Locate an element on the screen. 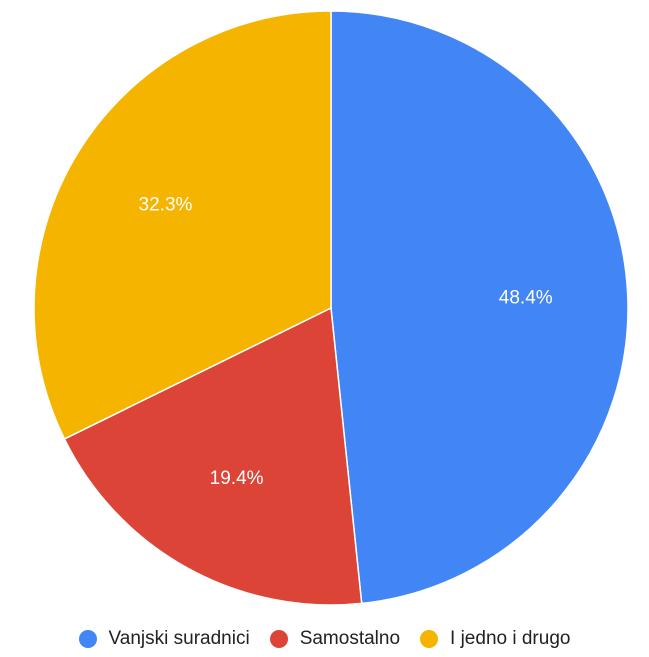  legend-swatch-samostalno is located at coordinates (278, 639).